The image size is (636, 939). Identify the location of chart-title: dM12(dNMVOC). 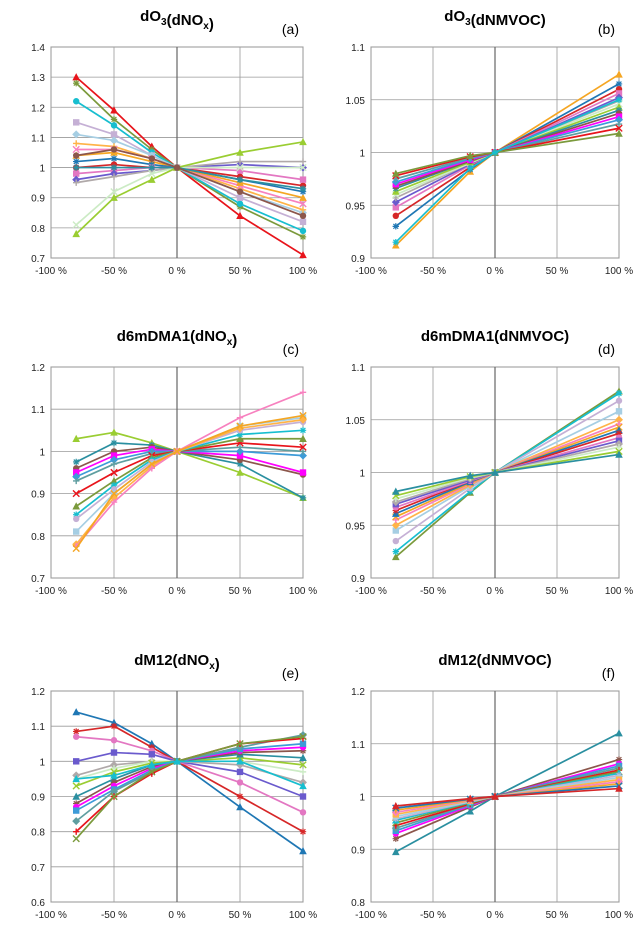
(494, 660).